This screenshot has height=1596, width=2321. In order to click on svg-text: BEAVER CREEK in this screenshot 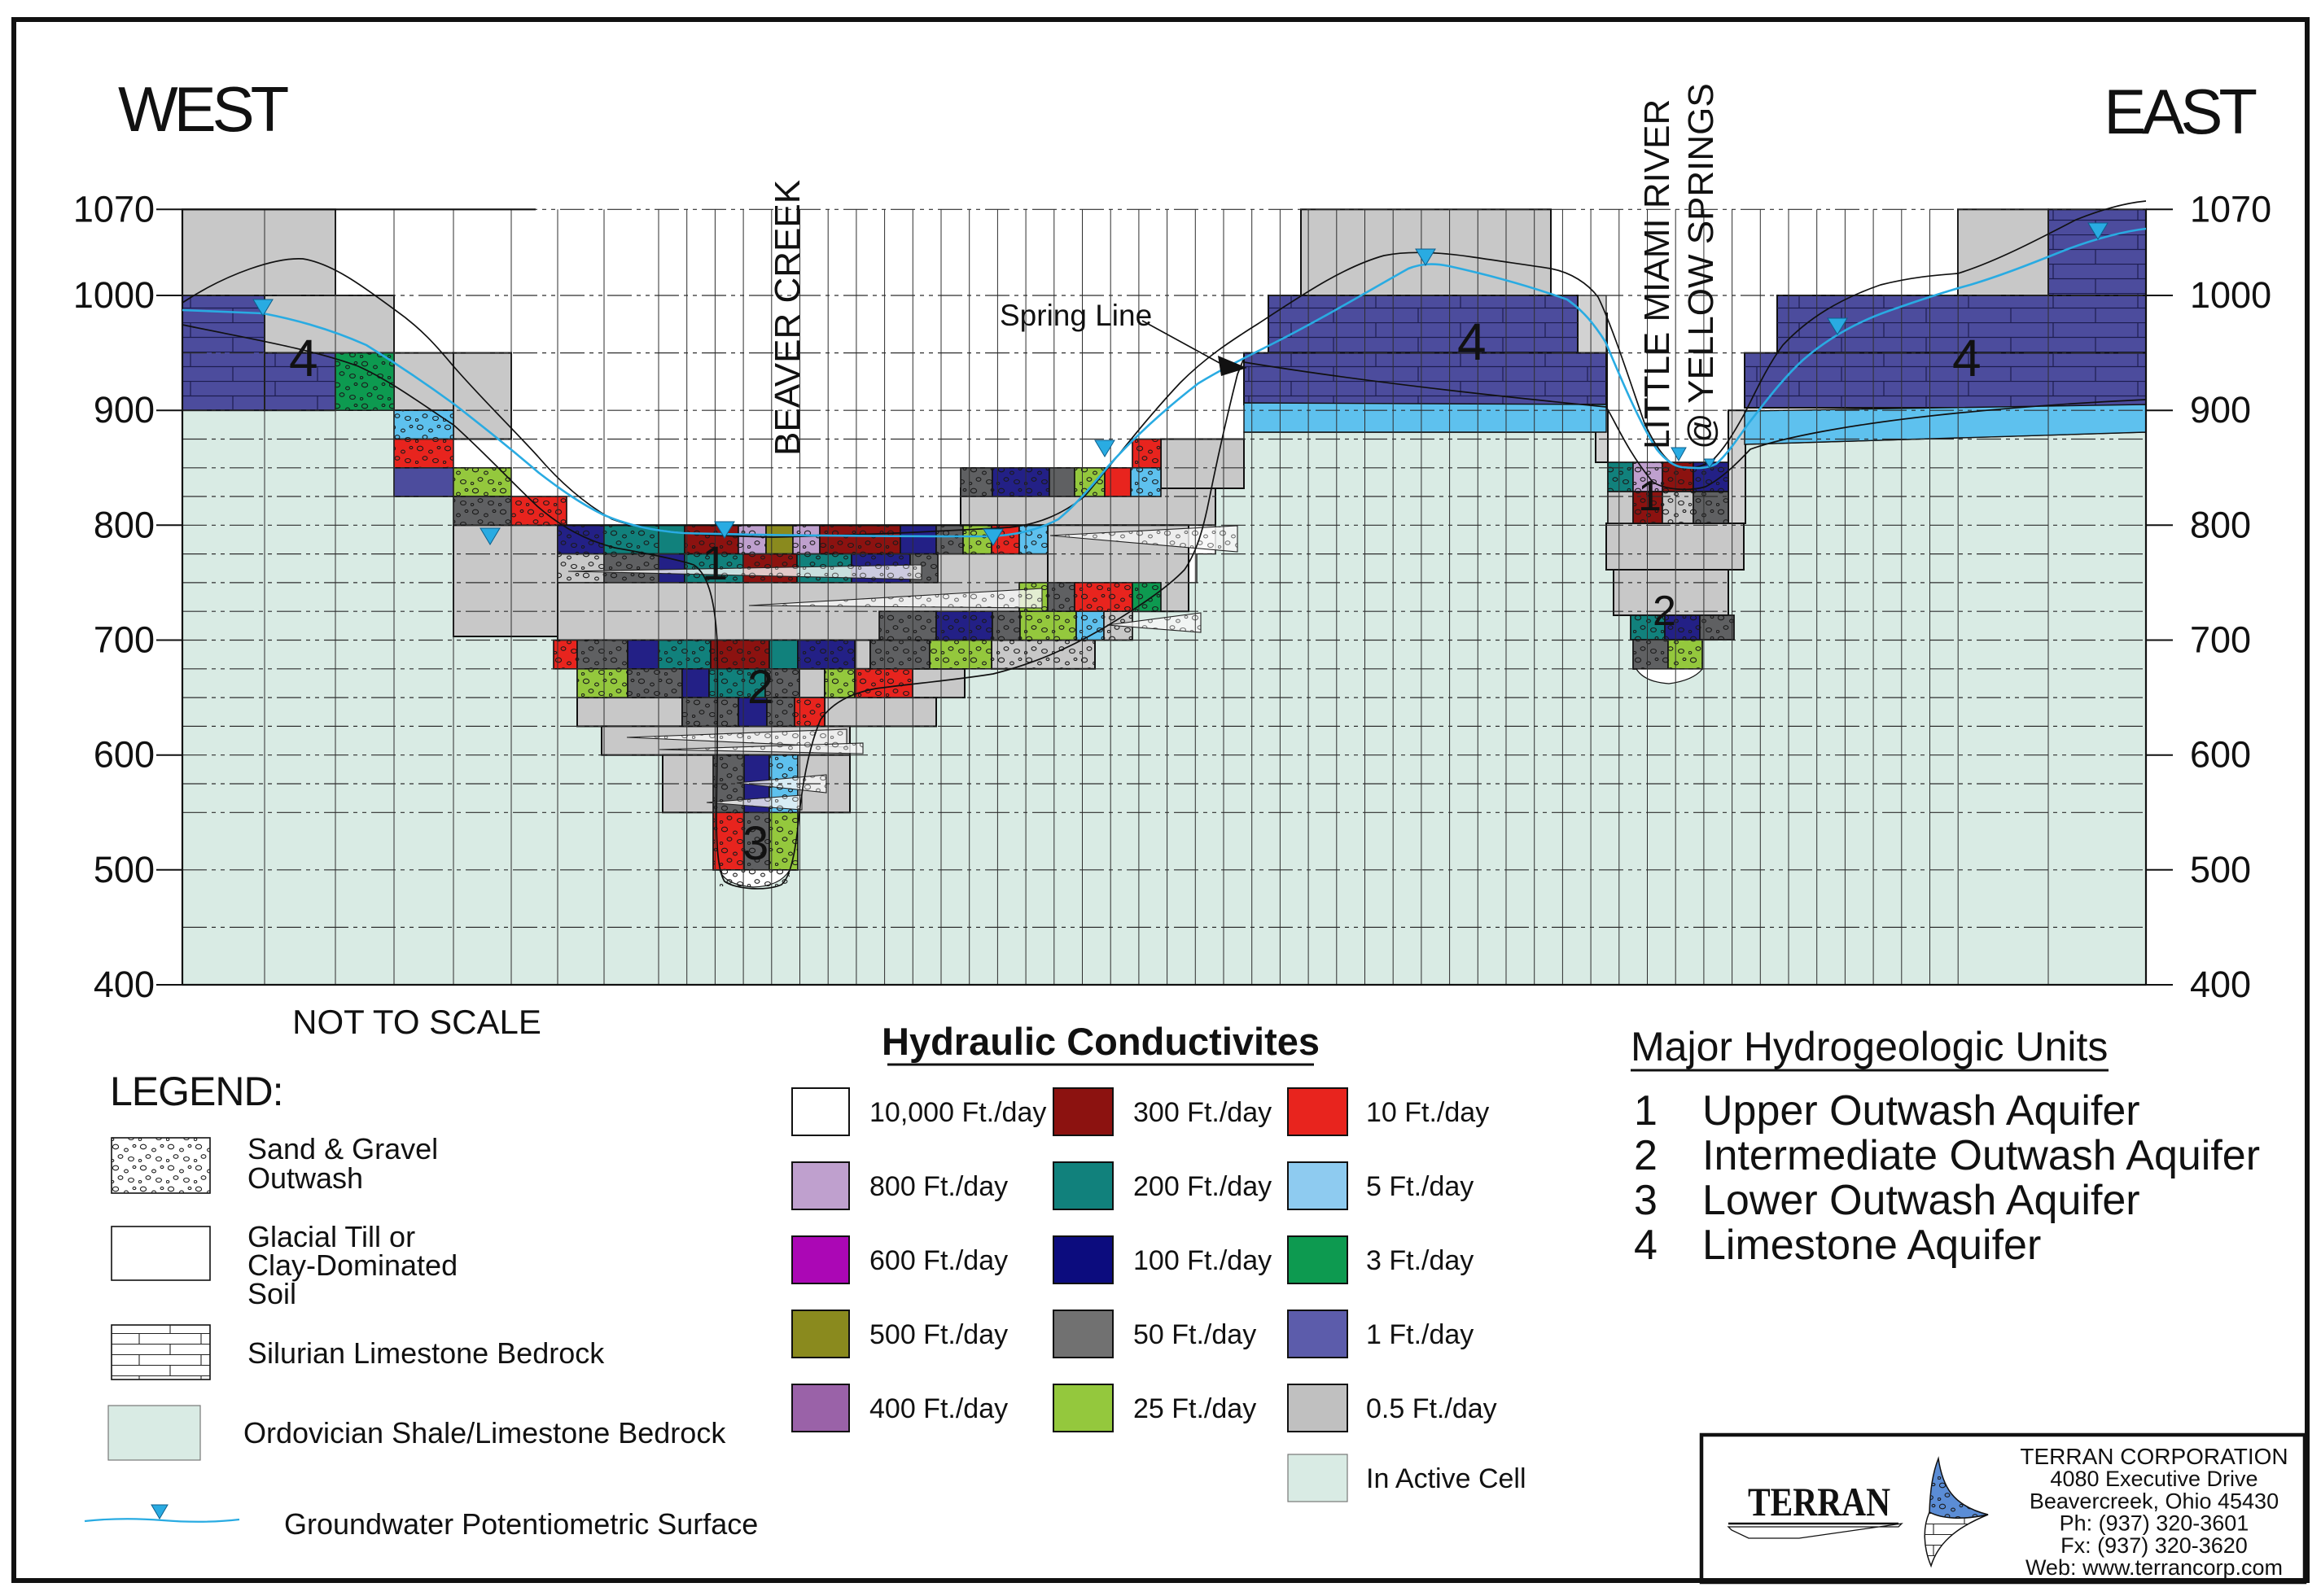, I will do `click(788, 318)`.